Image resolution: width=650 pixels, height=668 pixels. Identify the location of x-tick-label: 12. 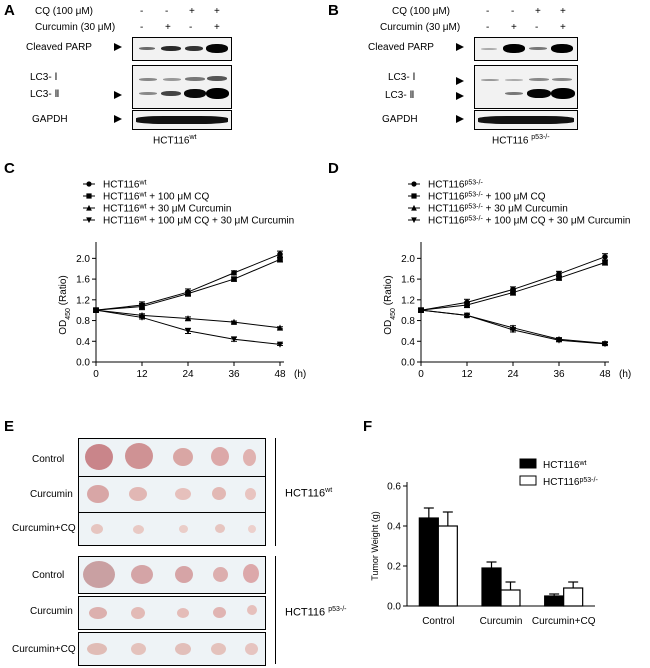
(467, 374).